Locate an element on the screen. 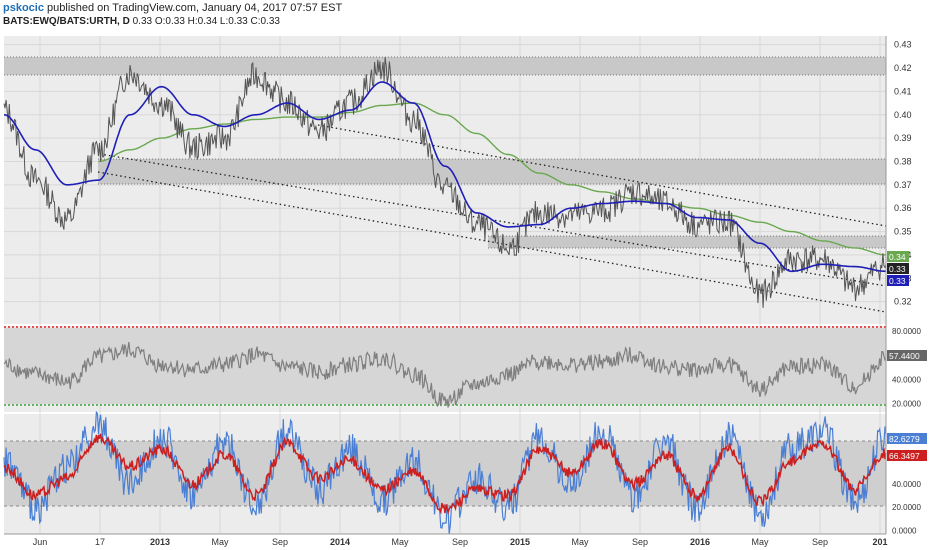 The width and height of the screenshot is (932, 550). fast-ma-badge-bg is located at coordinates (898, 280).